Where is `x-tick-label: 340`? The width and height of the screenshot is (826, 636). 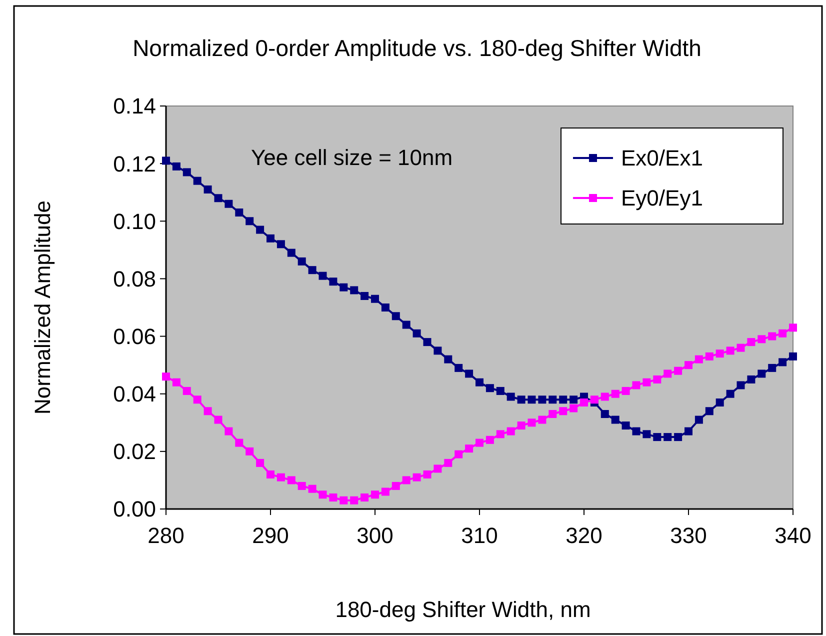 x-tick-label: 340 is located at coordinates (793, 535).